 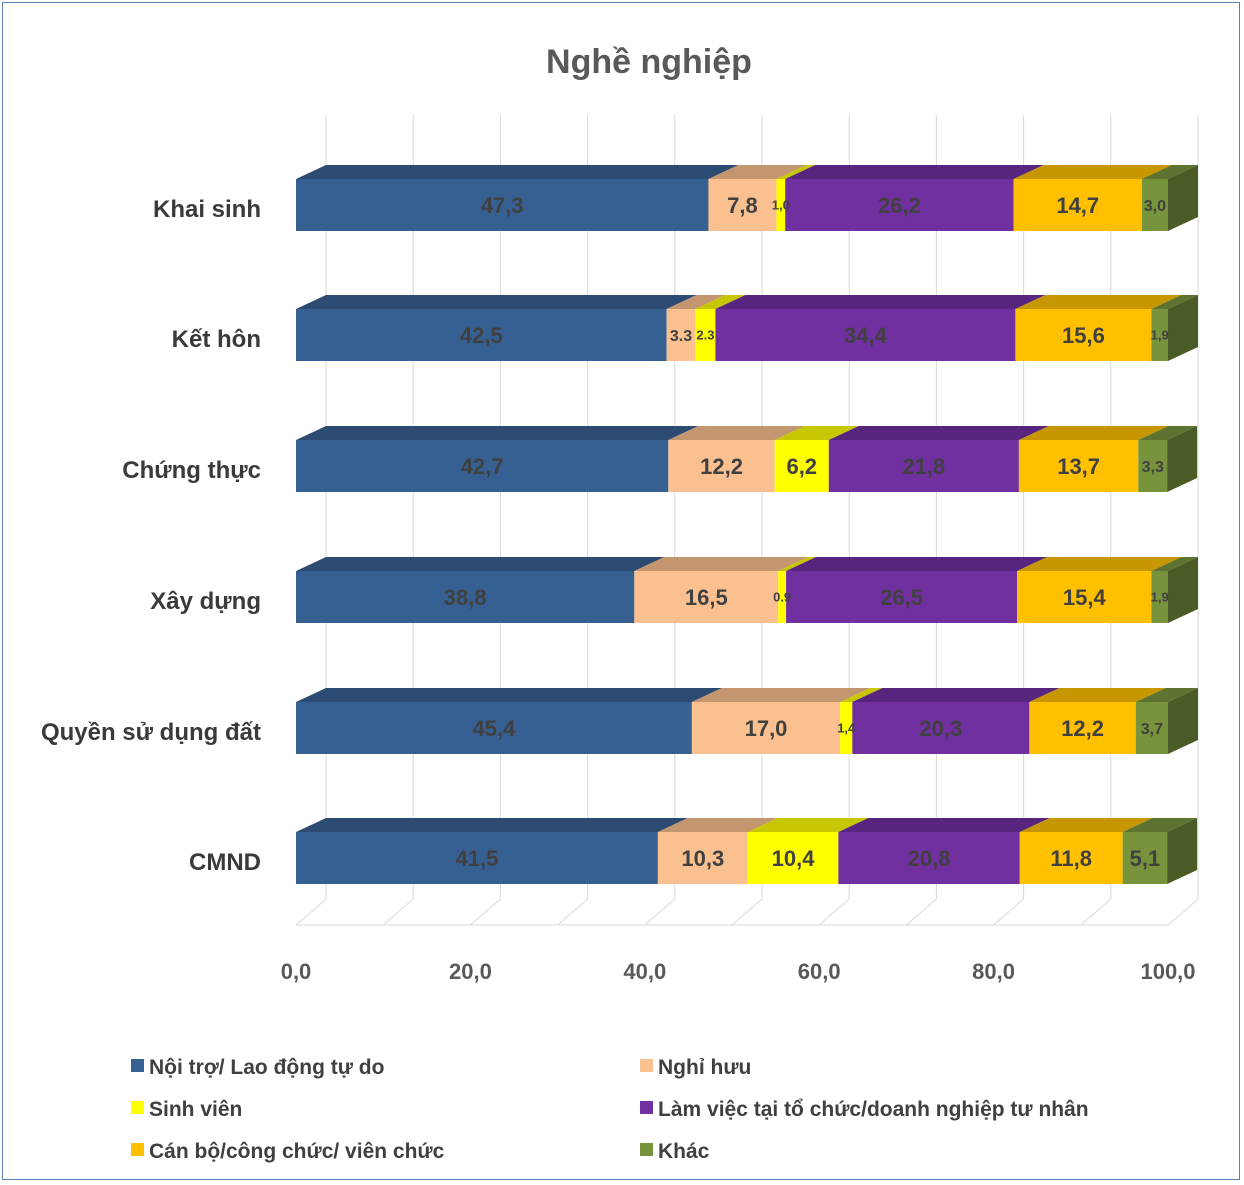 I want to click on bar-sinh-vien-xay-dung, so click(x=782, y=597).